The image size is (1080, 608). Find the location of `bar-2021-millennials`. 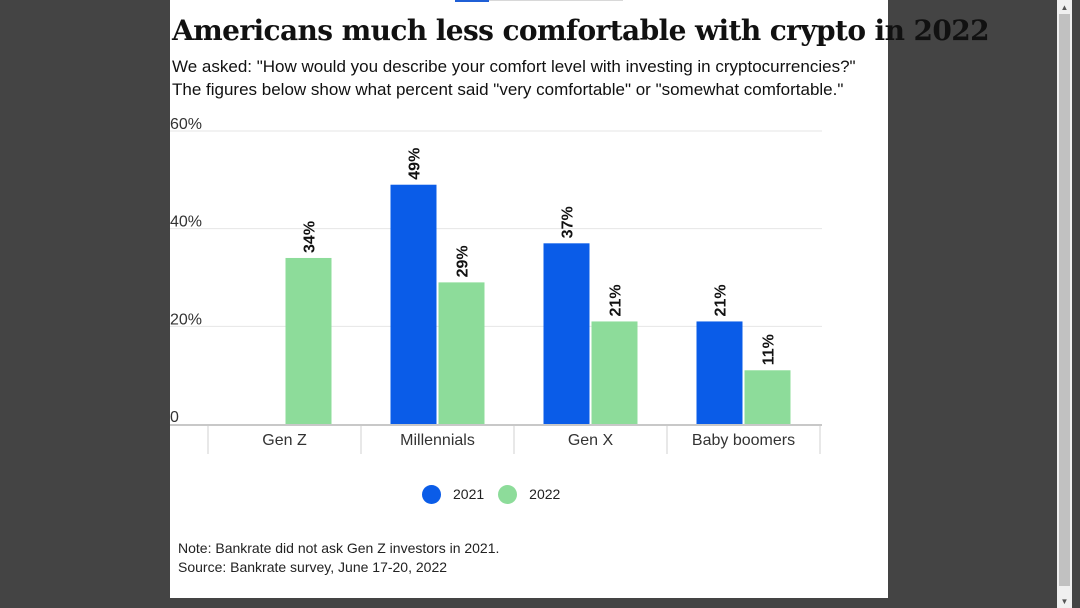

bar-2021-millennials is located at coordinates (413, 304).